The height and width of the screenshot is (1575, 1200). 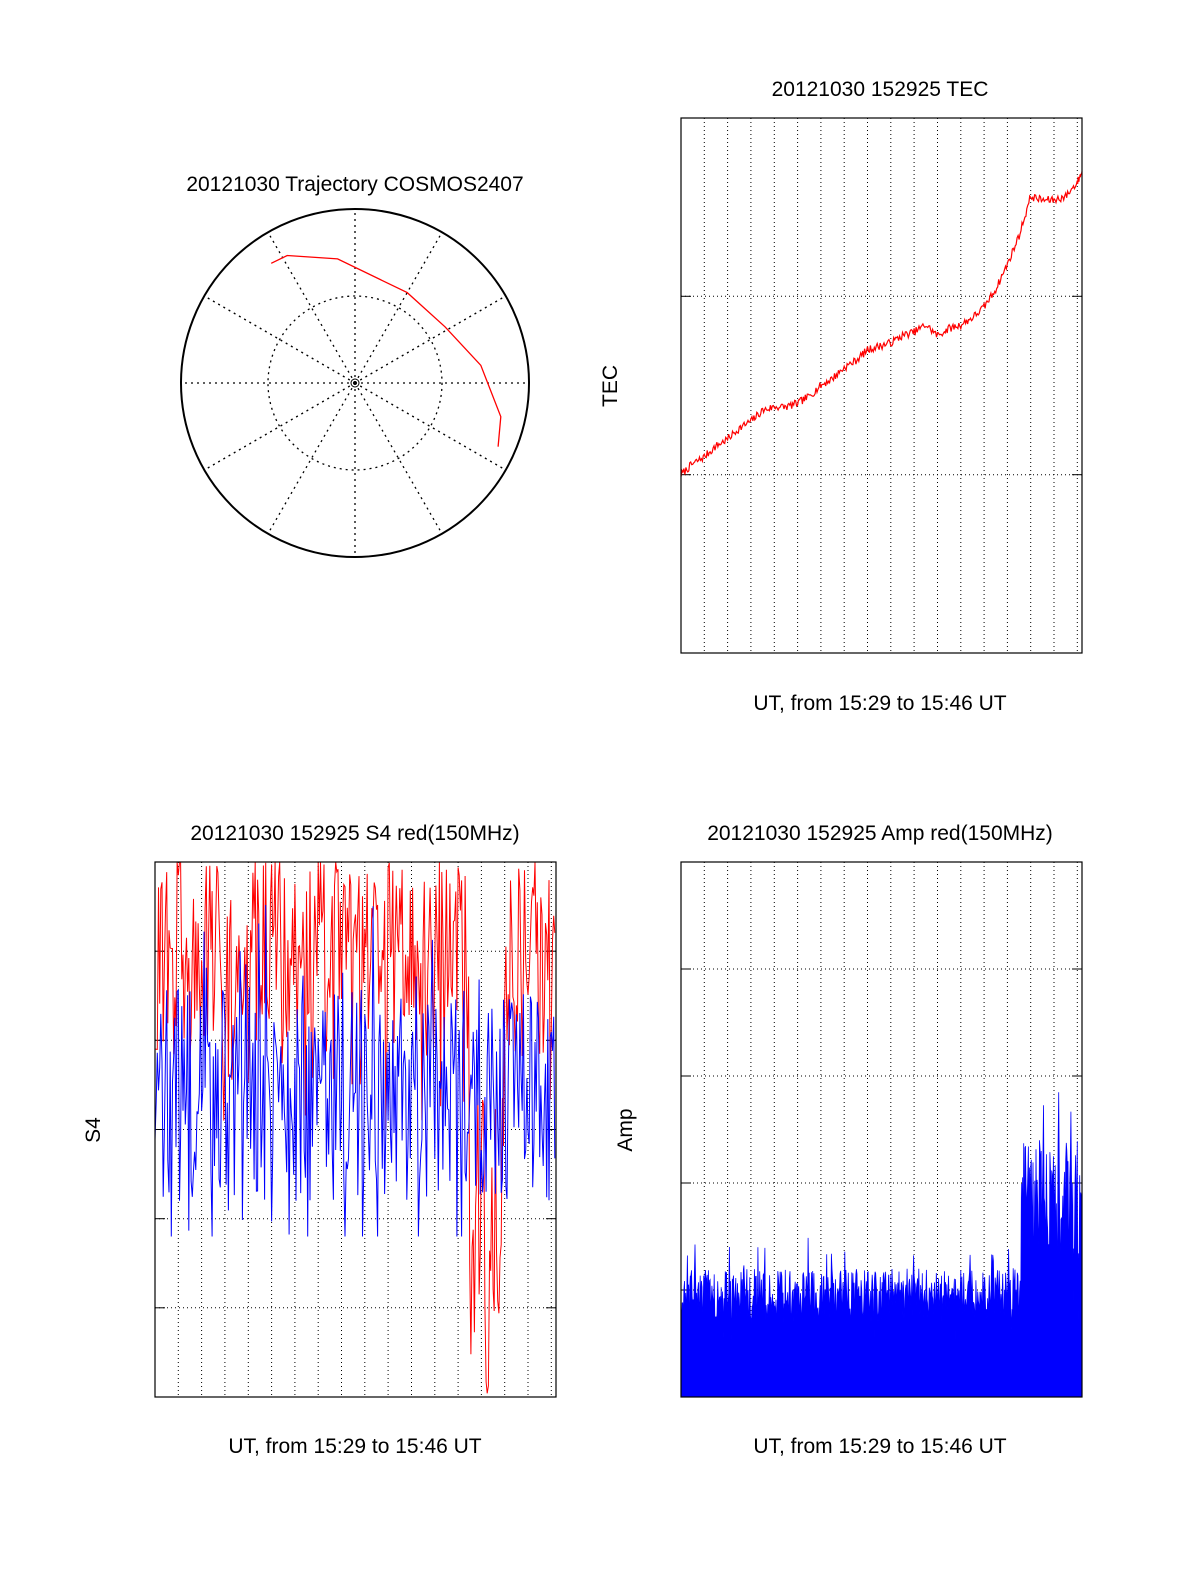 I want to click on polar-center, so click(x=355, y=383).